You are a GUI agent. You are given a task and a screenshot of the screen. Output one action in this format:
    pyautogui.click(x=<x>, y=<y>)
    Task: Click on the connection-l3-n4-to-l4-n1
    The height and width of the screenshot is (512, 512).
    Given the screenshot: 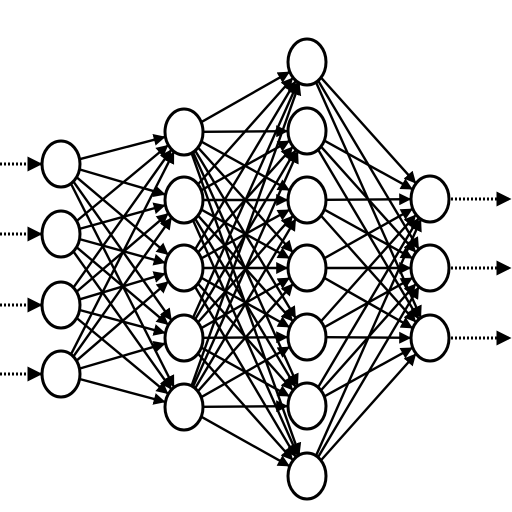 What is the action you would take?
    pyautogui.click(x=368, y=234)
    